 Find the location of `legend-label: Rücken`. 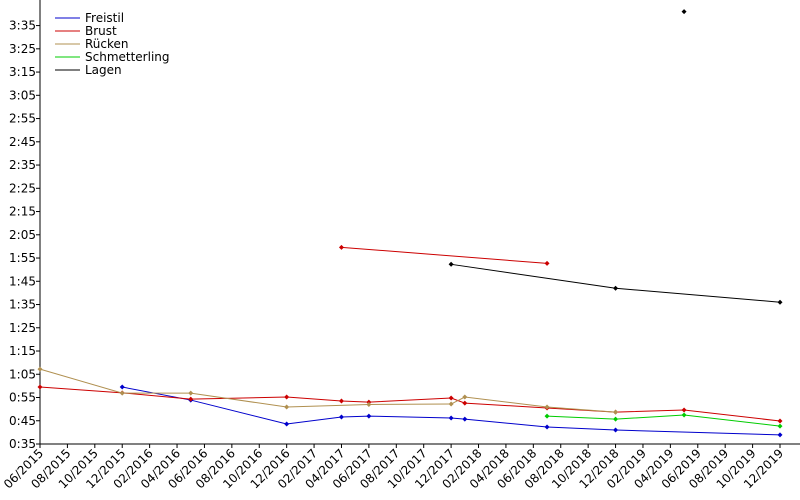

legend-label: Rücken is located at coordinates (107, 44).